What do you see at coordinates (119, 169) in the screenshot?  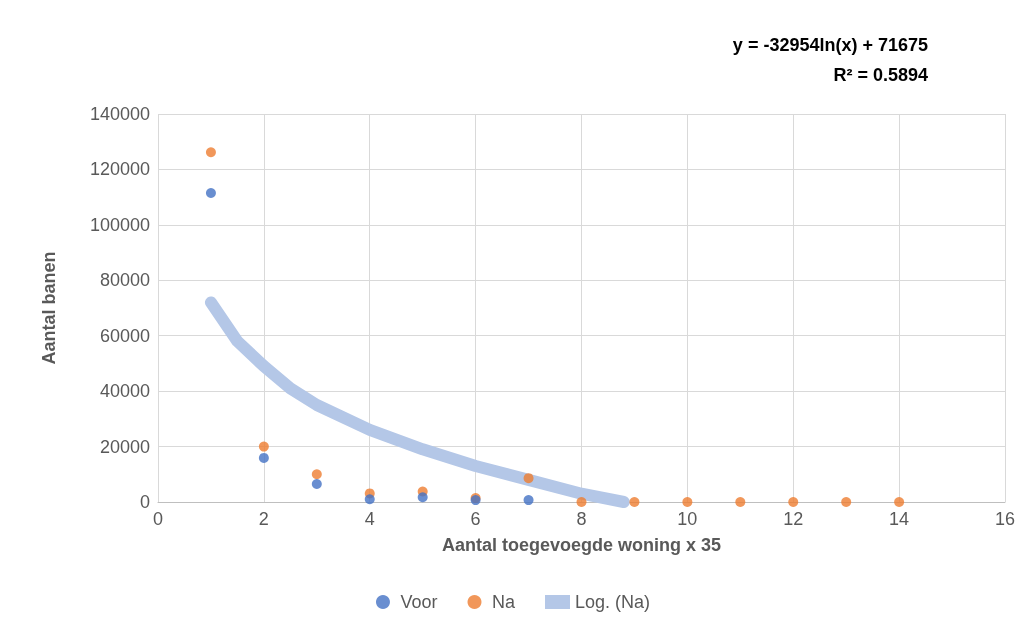 I see `y-tick-label: 120000` at bounding box center [119, 169].